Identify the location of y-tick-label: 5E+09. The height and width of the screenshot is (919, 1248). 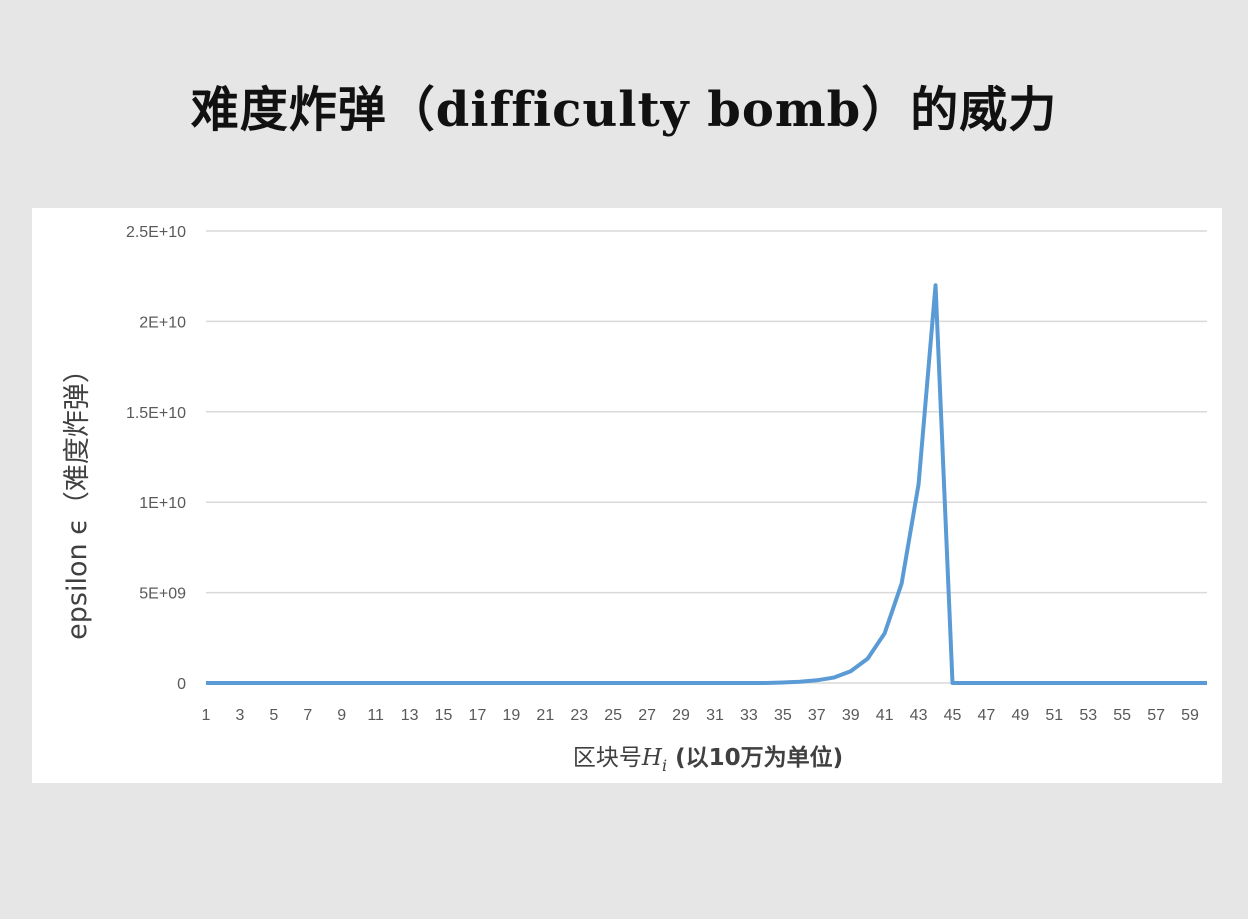
(162, 594).